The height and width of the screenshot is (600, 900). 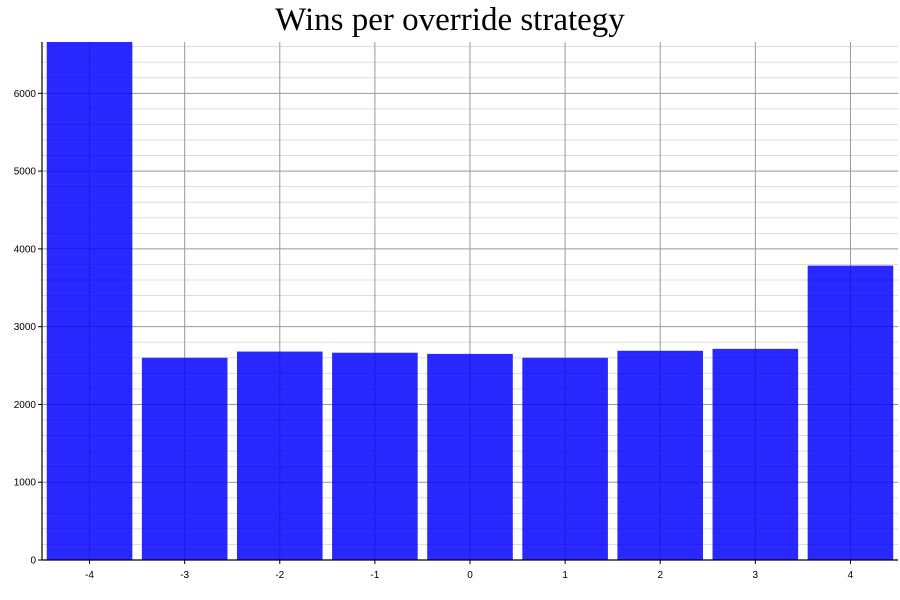 I want to click on y-tick-label: 6000, so click(x=25, y=94).